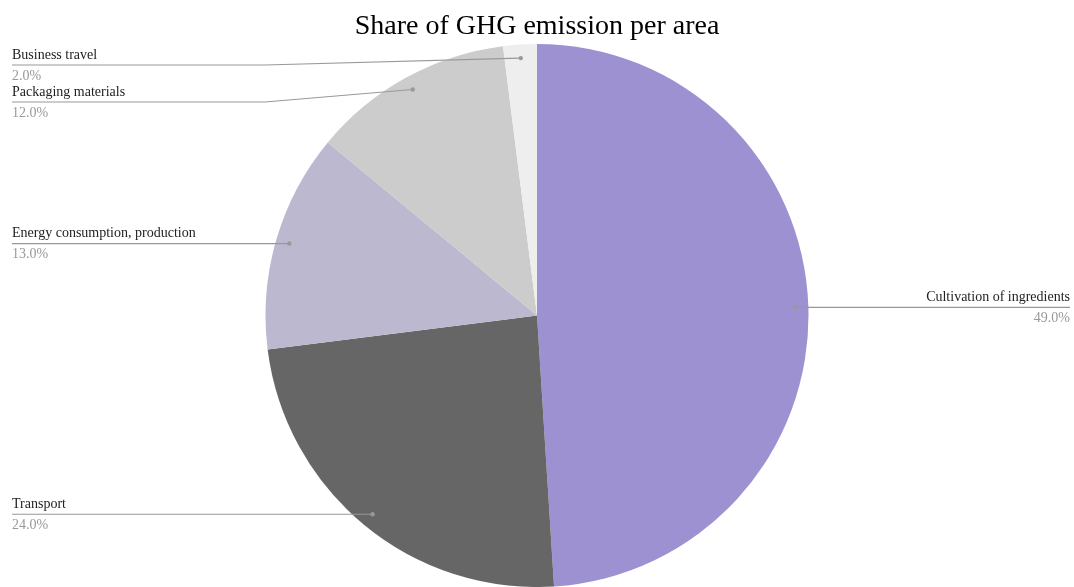  I want to click on data-label: 24.0%, so click(30, 524).